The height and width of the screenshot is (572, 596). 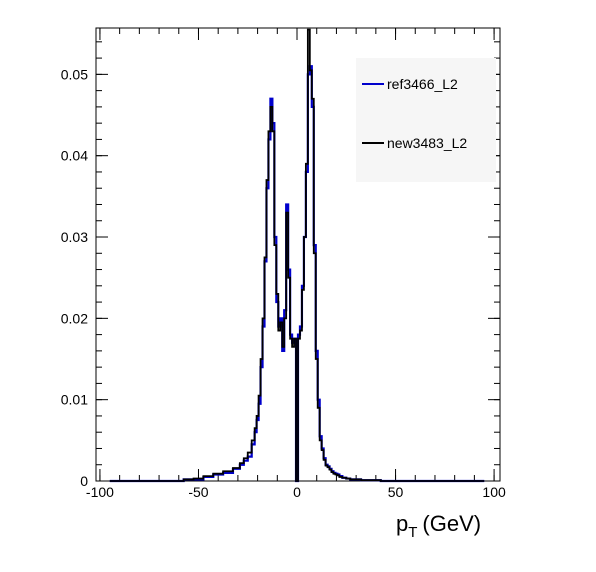 I want to click on legend: ref3466_L2 new3483_L2, so click(x=426, y=120).